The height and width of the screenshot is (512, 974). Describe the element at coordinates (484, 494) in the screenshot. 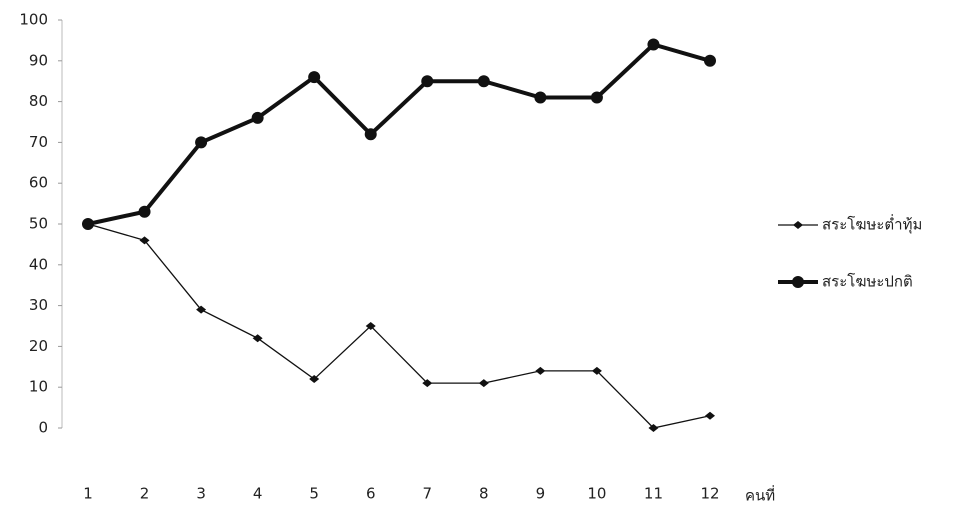

I see `x-tick-label: 8` at that location.